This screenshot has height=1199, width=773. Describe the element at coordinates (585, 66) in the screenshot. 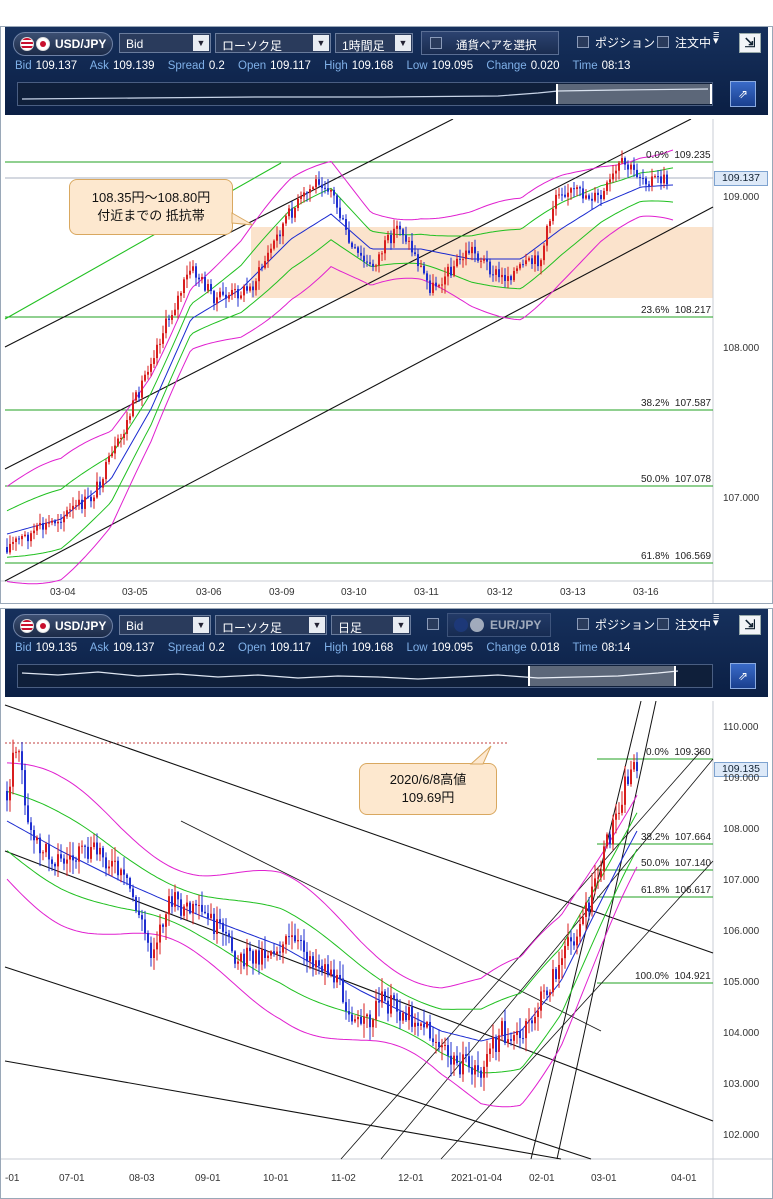

I see `time-label: Time` at that location.